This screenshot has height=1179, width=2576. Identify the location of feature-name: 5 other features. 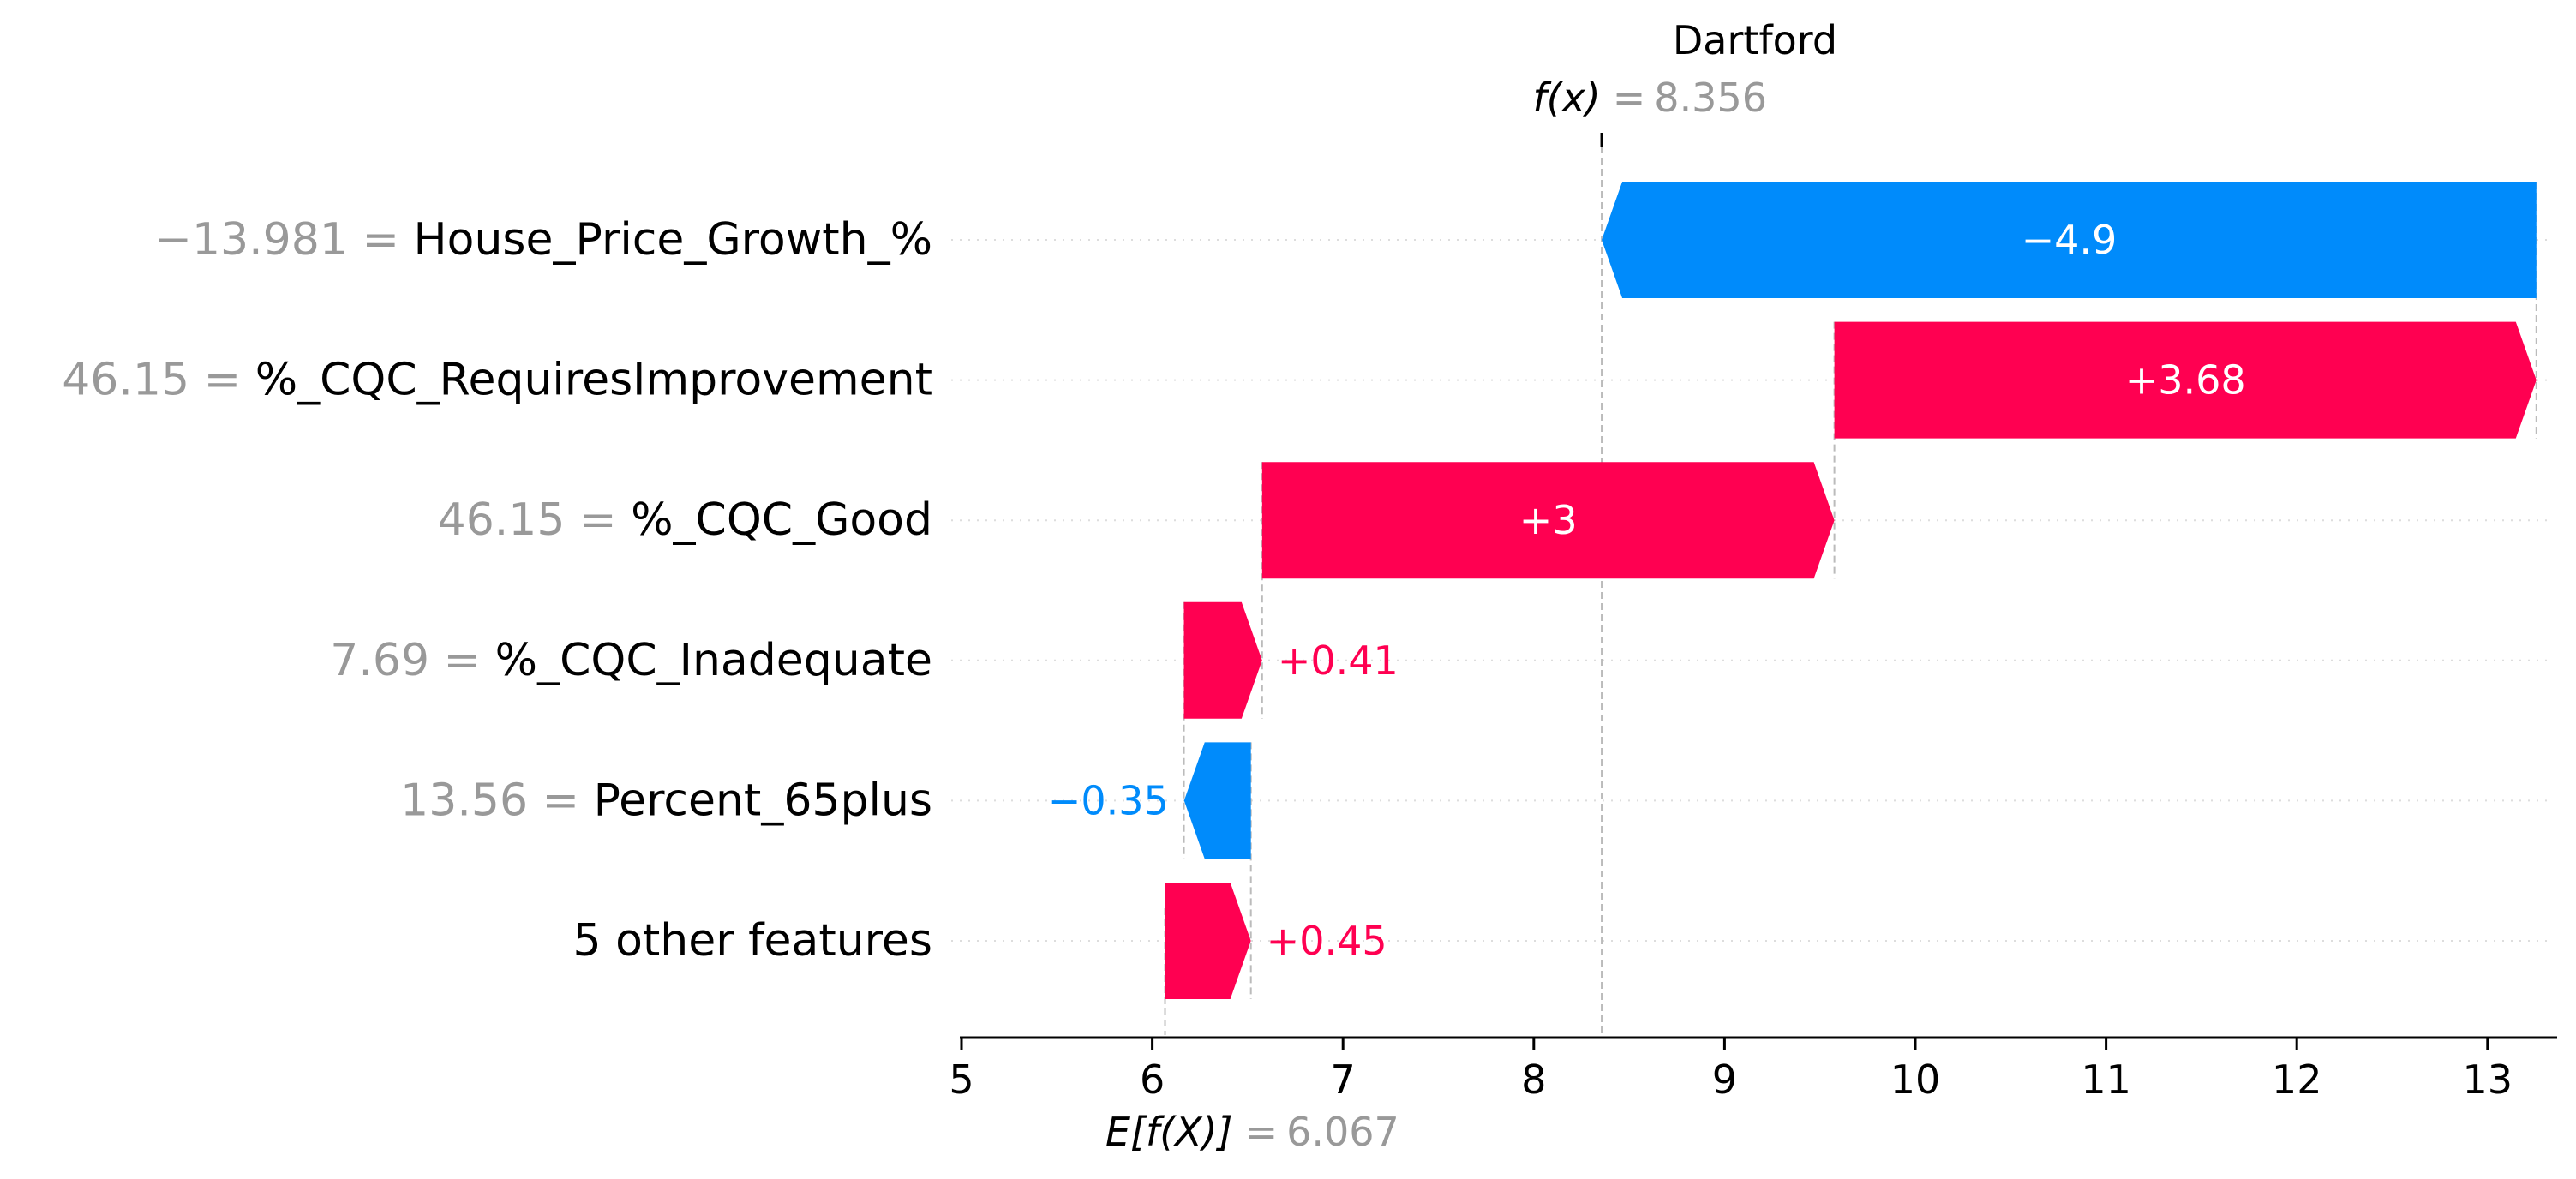
(752, 941).